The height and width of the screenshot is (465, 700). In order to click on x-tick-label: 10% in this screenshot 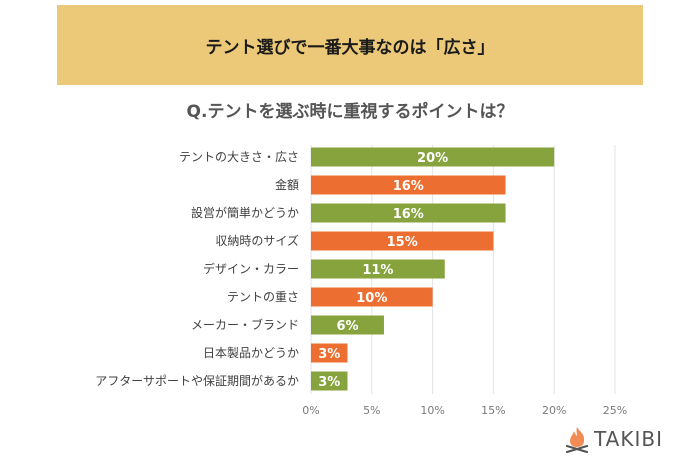, I will do `click(432, 410)`.